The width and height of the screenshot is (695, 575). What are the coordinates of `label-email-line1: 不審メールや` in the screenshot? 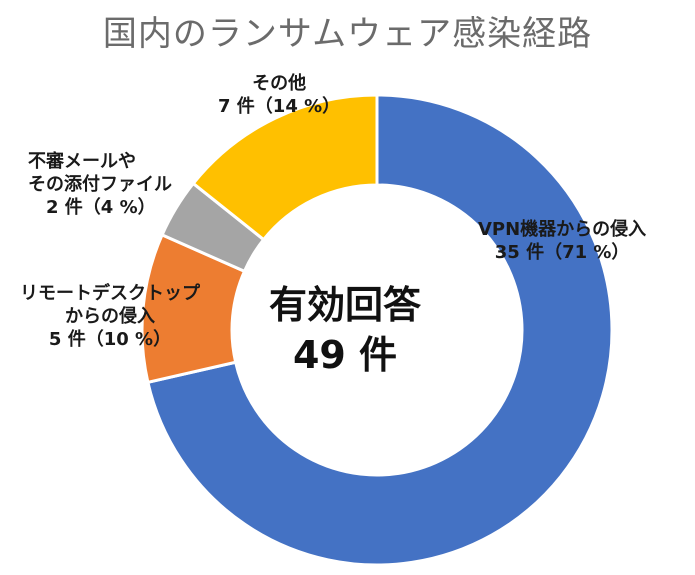 It's located at (82, 161).